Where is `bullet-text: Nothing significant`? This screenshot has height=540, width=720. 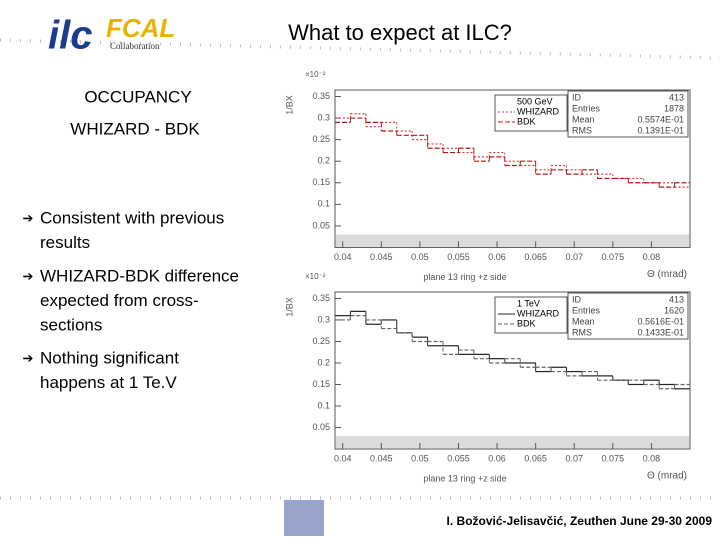 bullet-text: Nothing significant is located at coordinates (109, 357).